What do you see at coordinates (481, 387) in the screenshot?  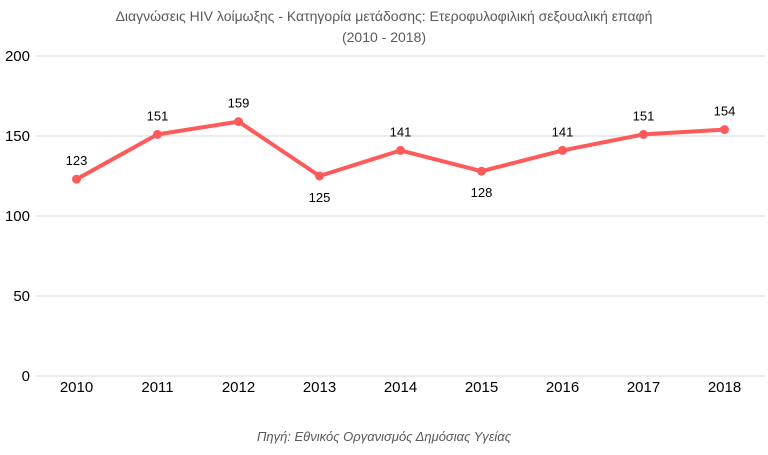 I see `x-tick-label: 2015` at bounding box center [481, 387].